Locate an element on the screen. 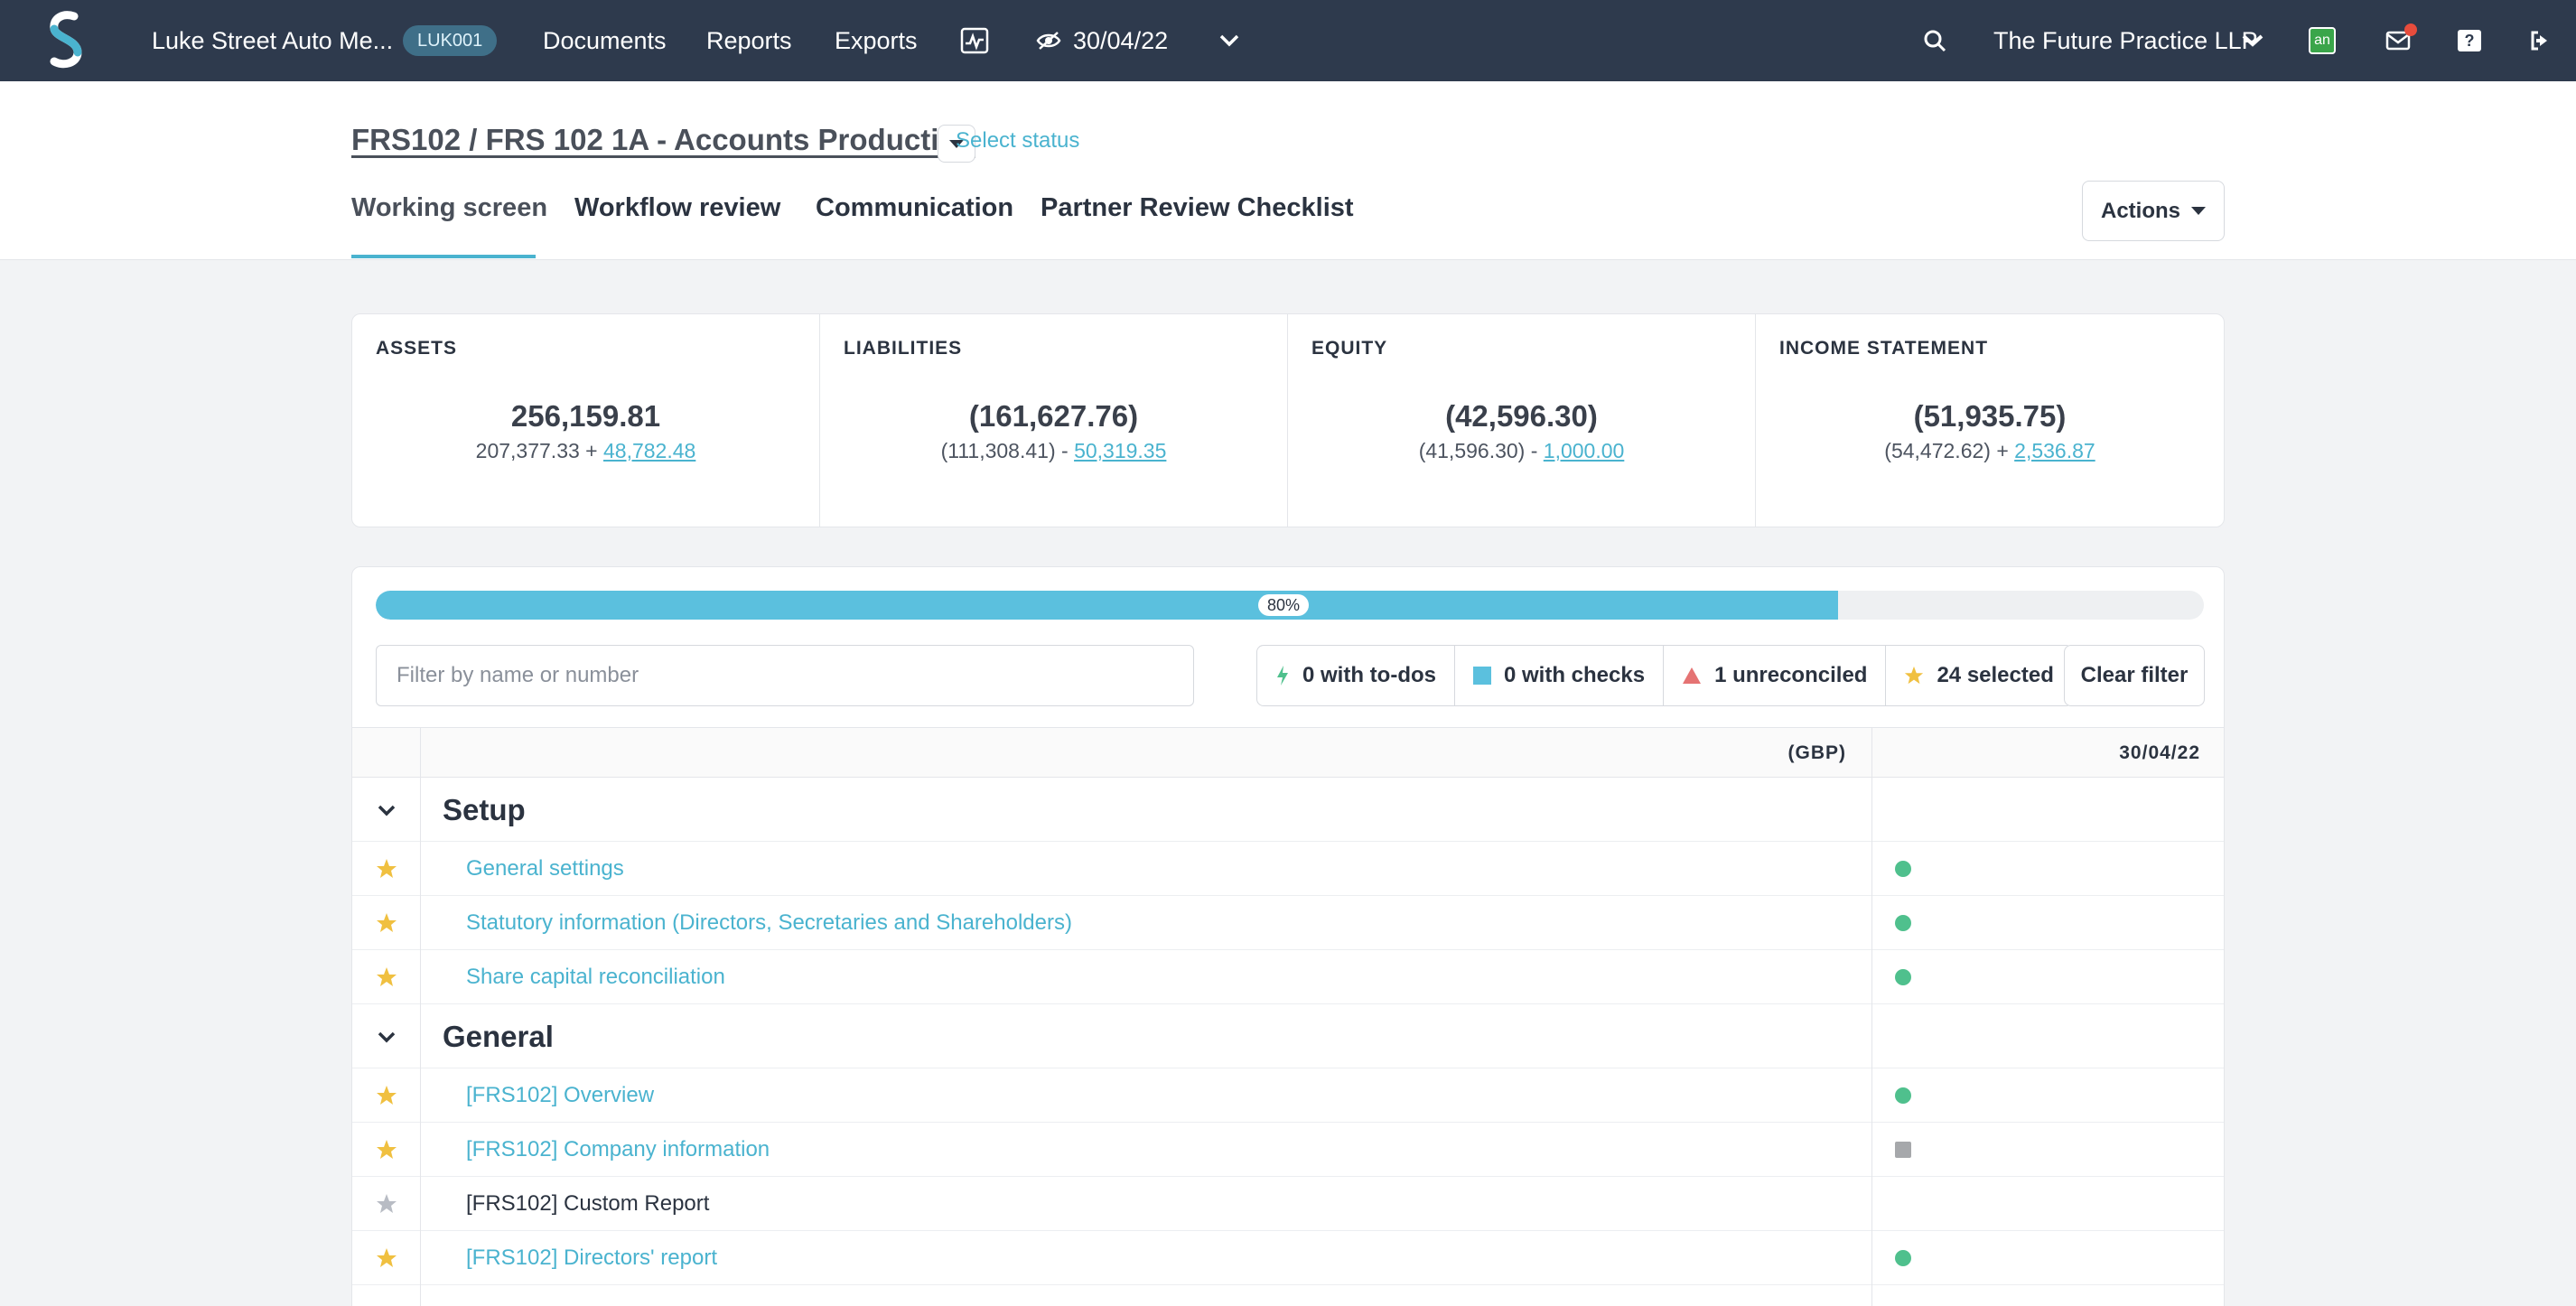 This screenshot has height=1306, width=2576. chip-selected: 24 selected is located at coordinates (1979, 675).